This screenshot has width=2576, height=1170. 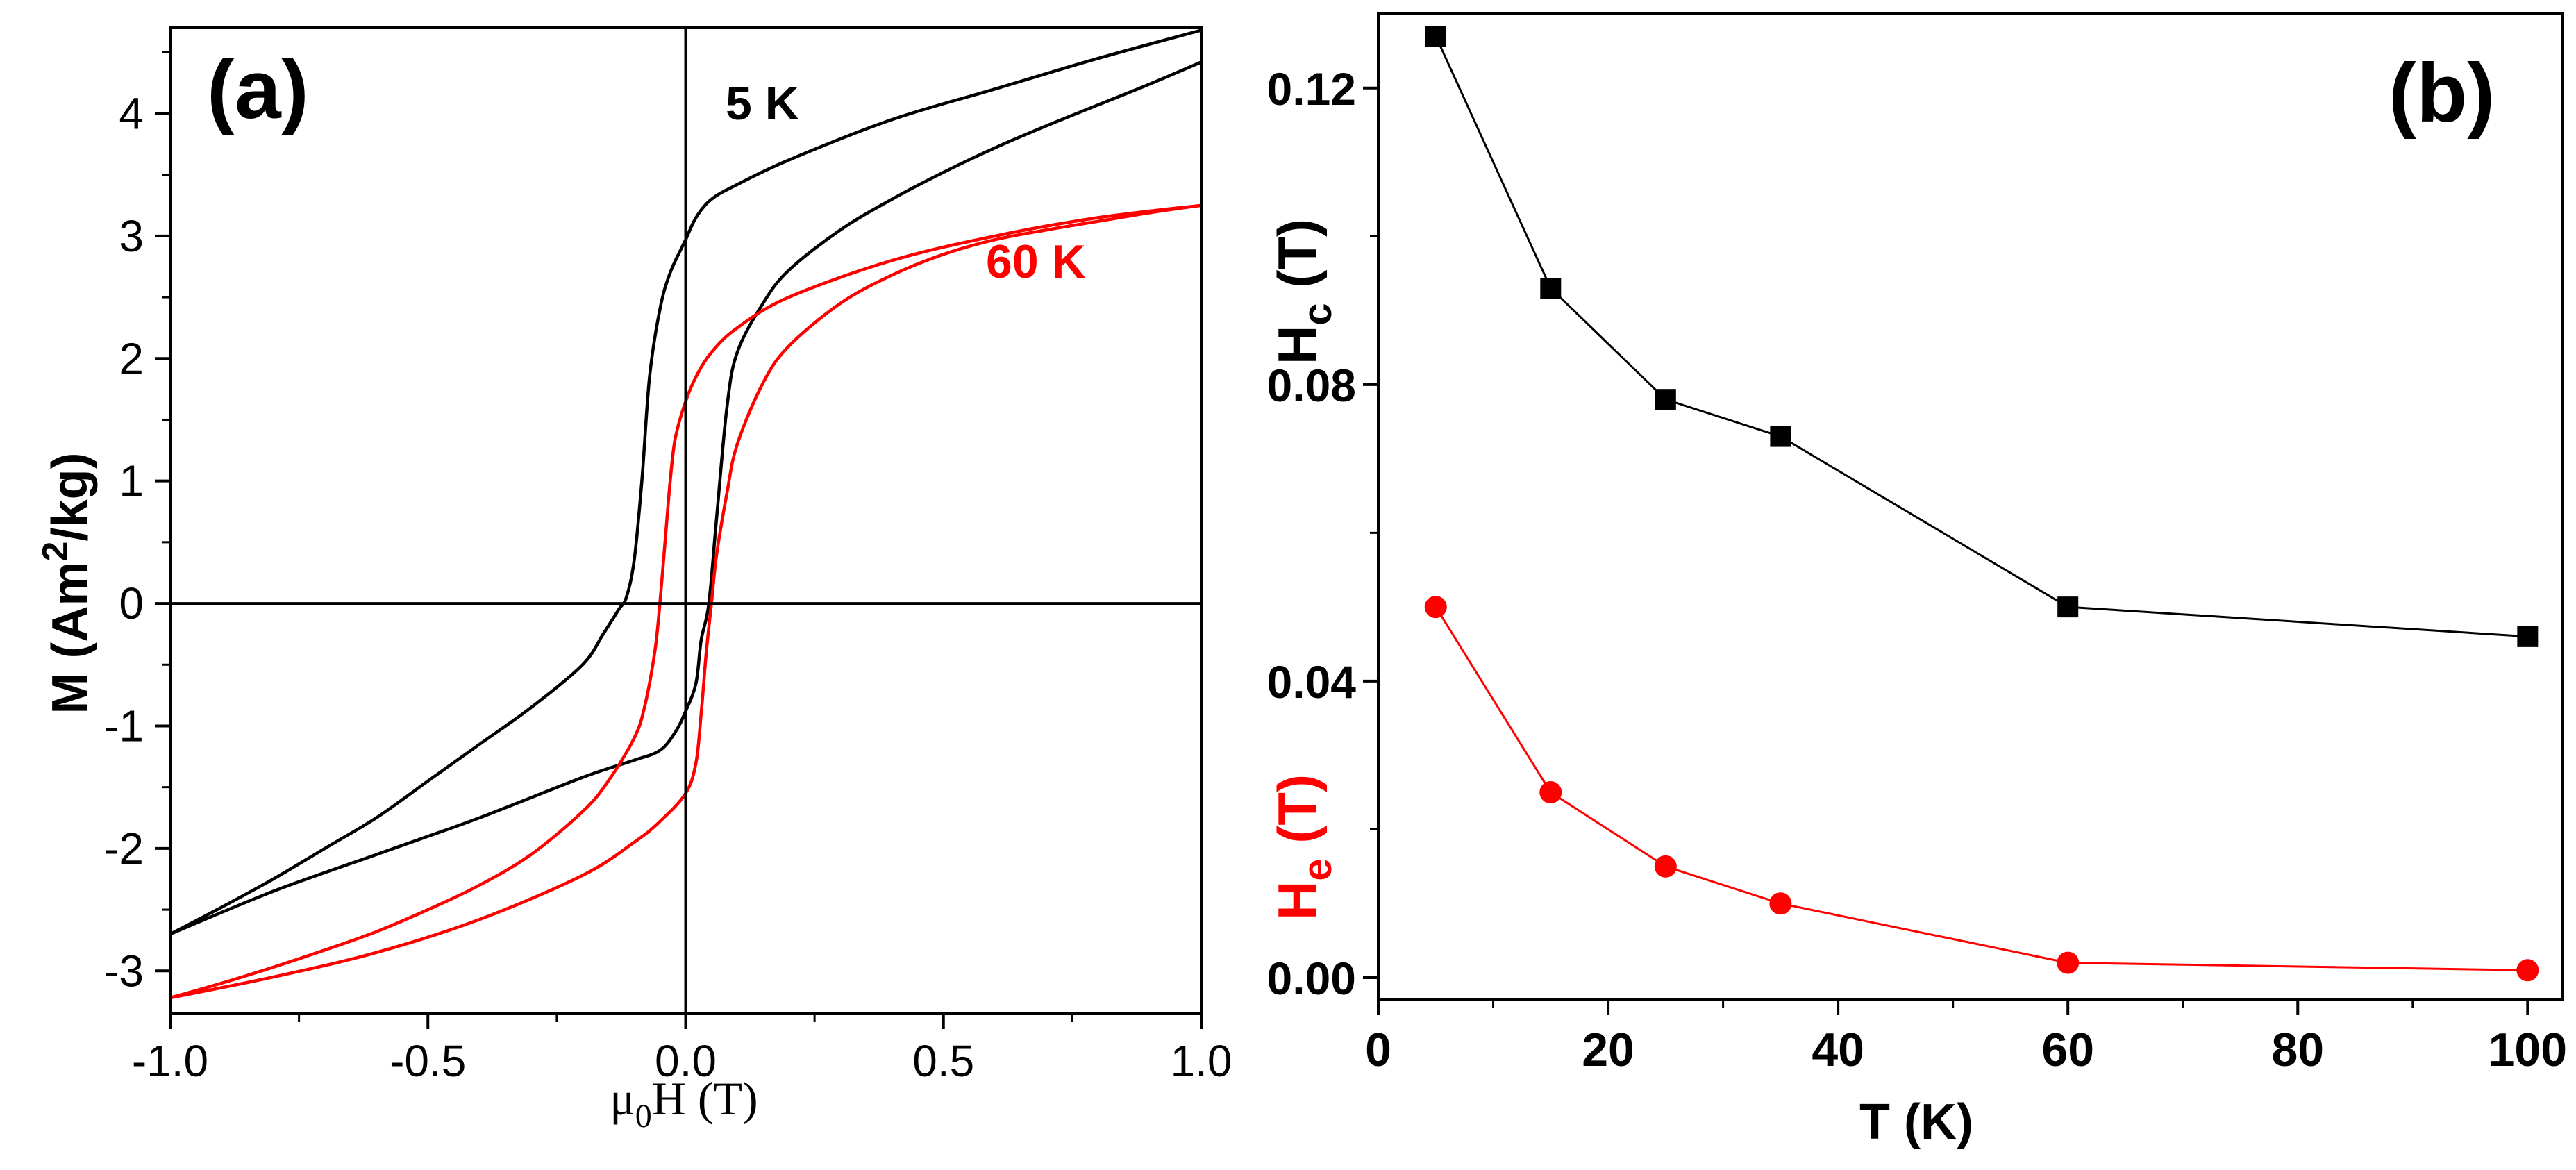 I want to click on panel-a-xlabel: μ0H (T), so click(x=684, y=1103).